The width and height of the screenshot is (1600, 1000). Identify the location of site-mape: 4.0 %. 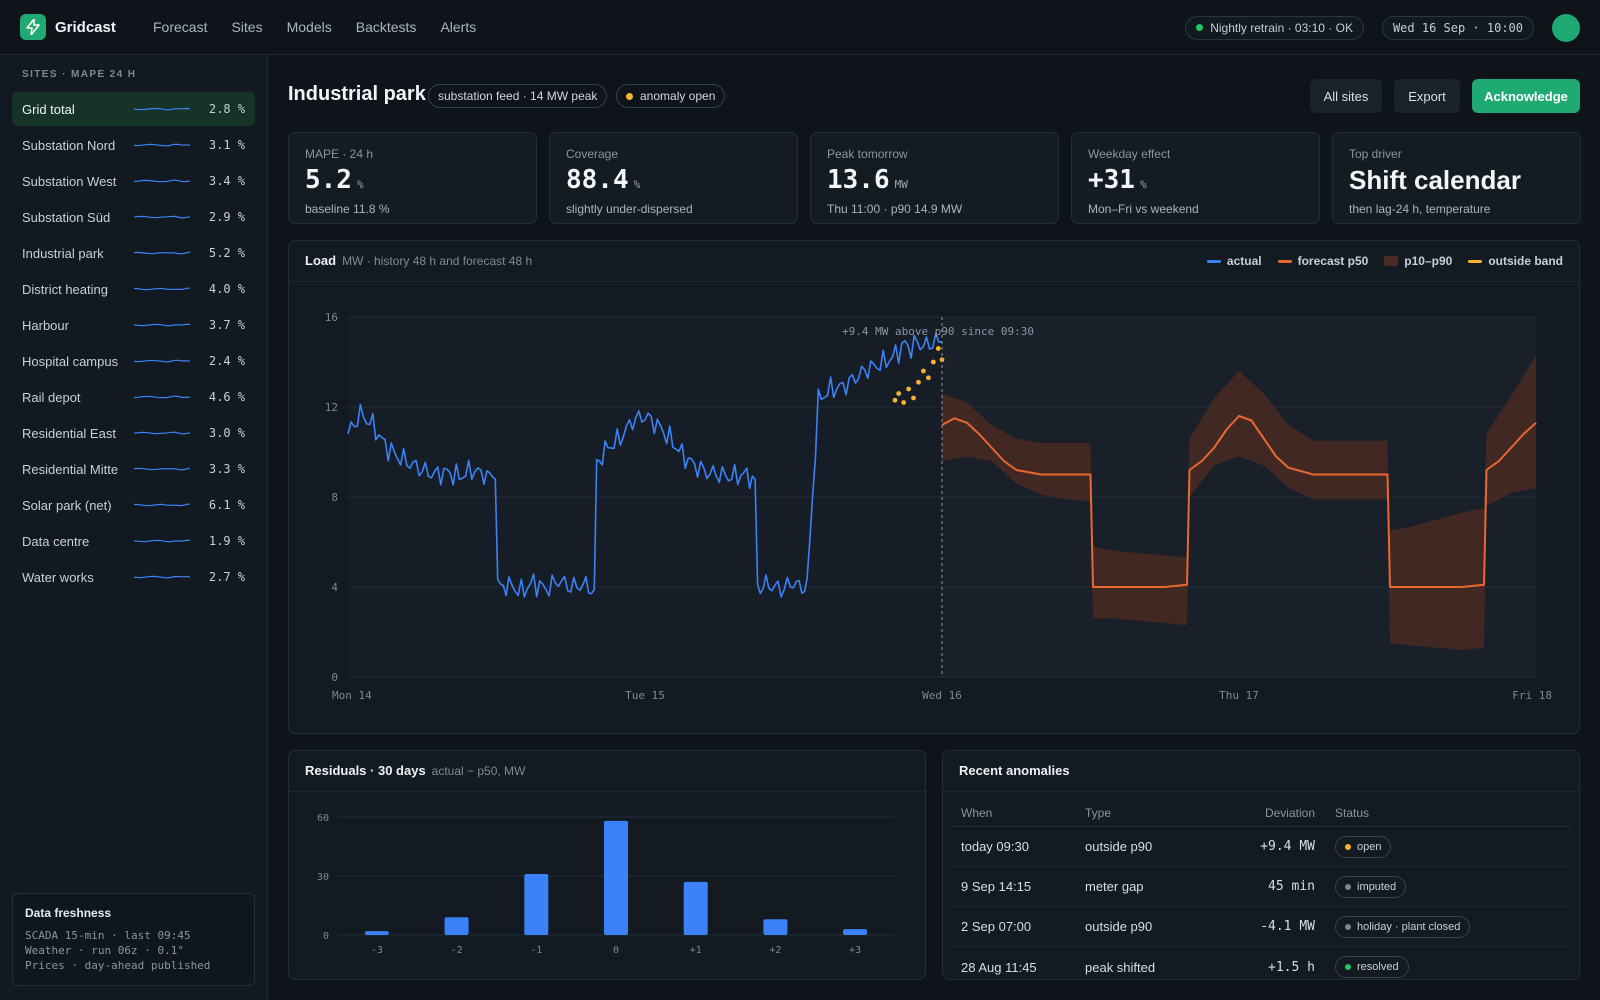
(226, 289).